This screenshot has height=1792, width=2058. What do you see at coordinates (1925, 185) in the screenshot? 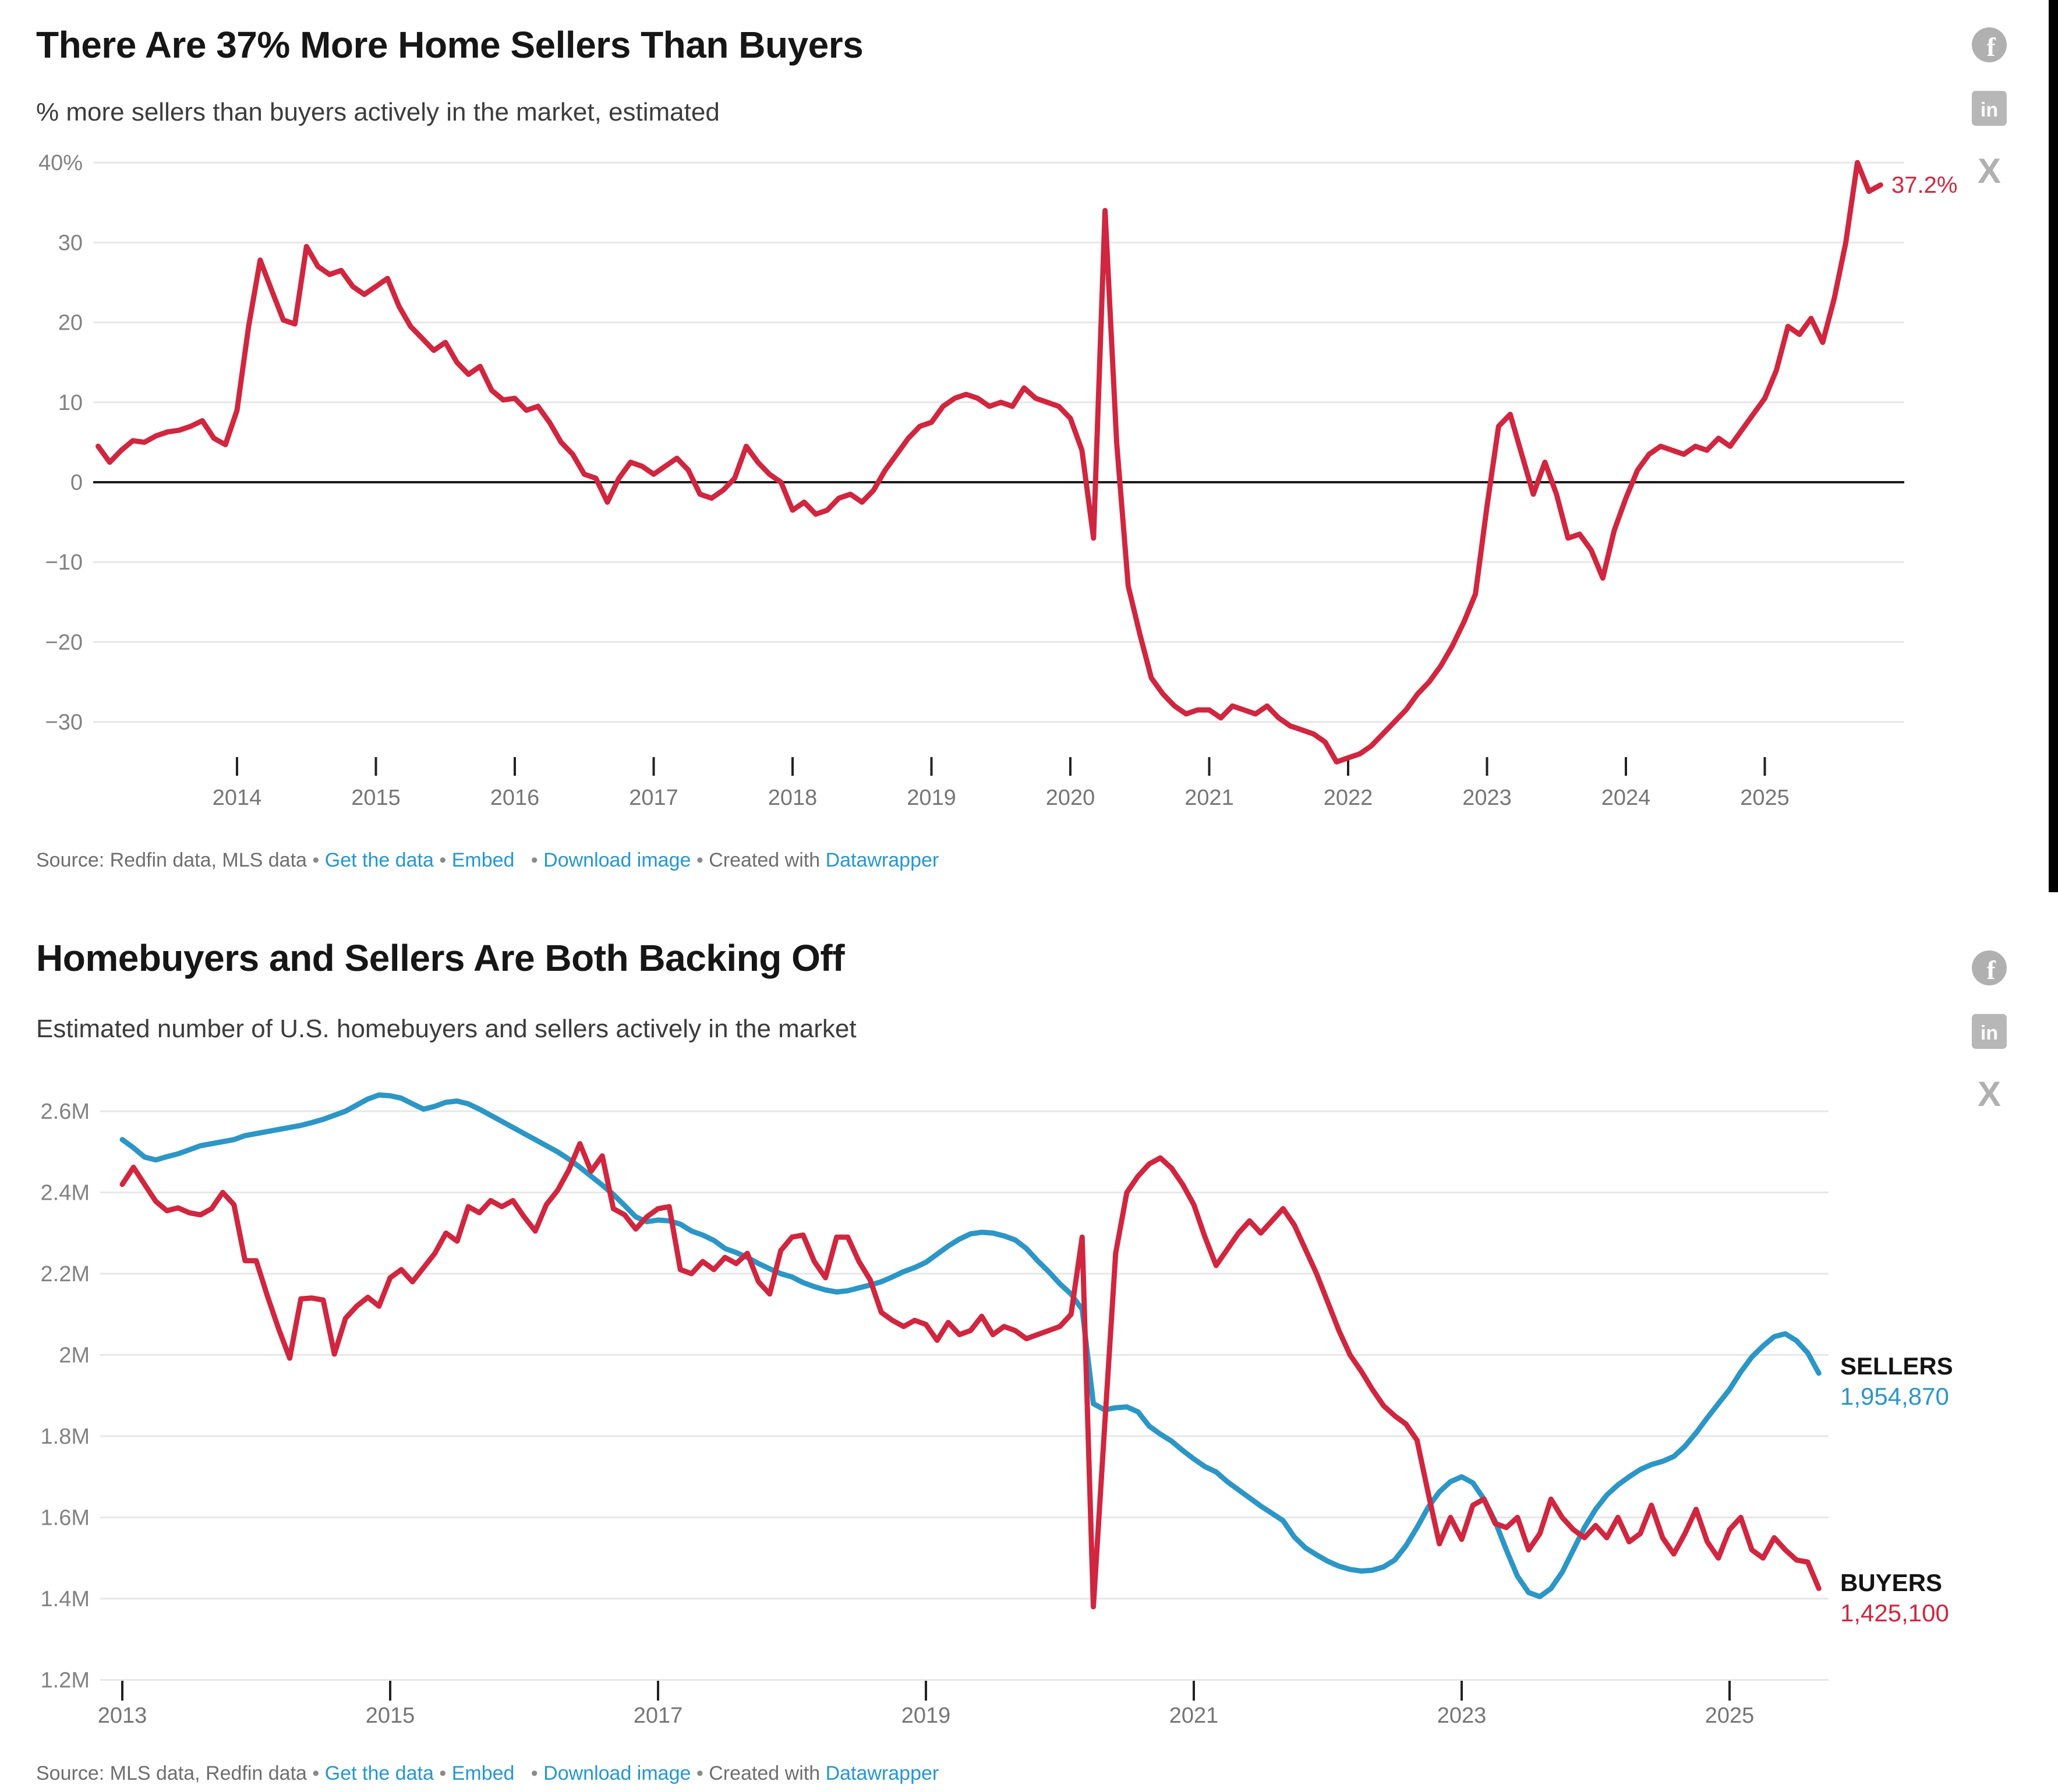
I see `top-chart-end-label: 37.2%` at bounding box center [1925, 185].